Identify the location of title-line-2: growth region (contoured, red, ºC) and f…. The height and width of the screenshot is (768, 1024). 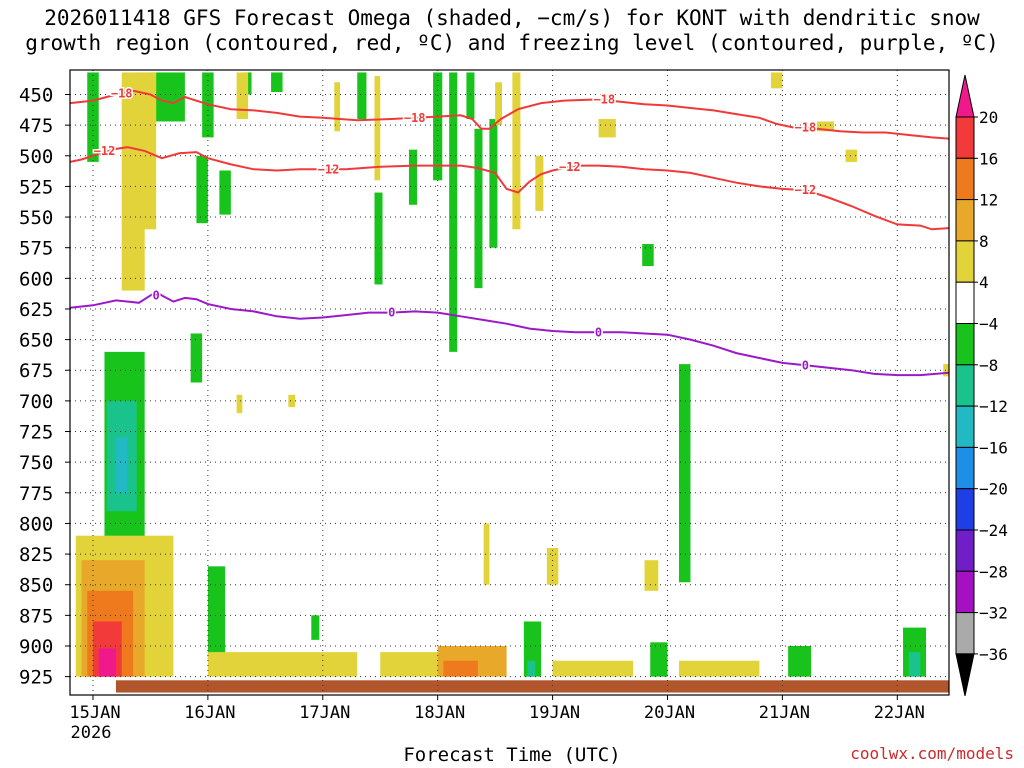
(512, 43).